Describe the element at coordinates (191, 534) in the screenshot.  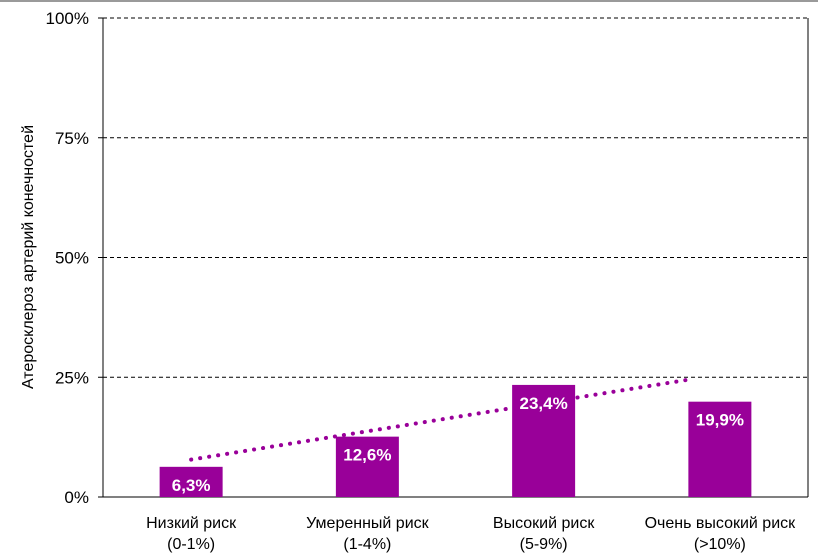
I see `x-tick-label: Низкий риск (0-1%)` at that location.